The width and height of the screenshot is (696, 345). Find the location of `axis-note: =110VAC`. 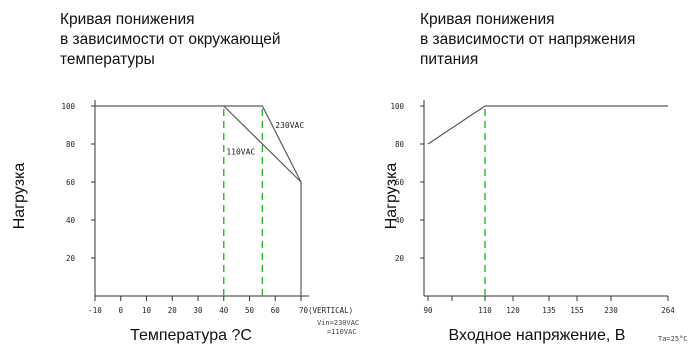

axis-note: =110VAC is located at coordinates (342, 332).